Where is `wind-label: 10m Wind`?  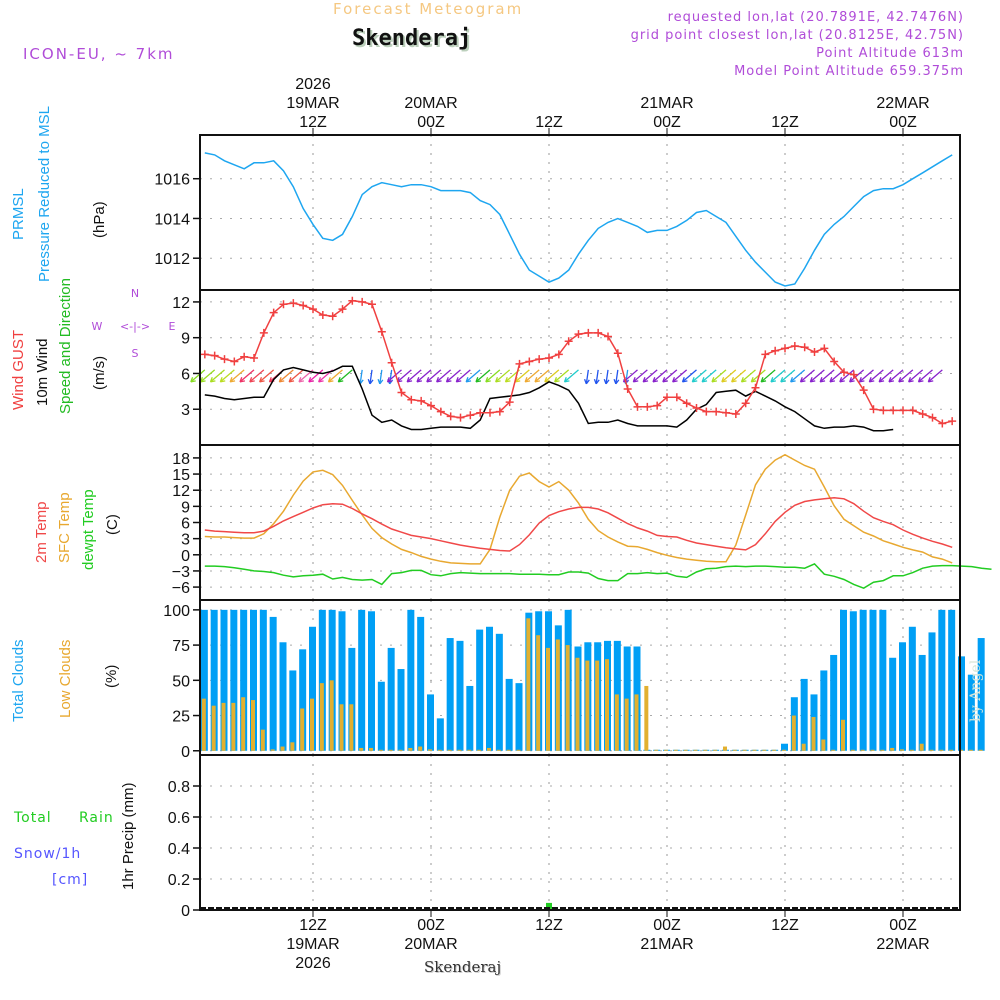 wind-label: 10m Wind is located at coordinates (42, 372).